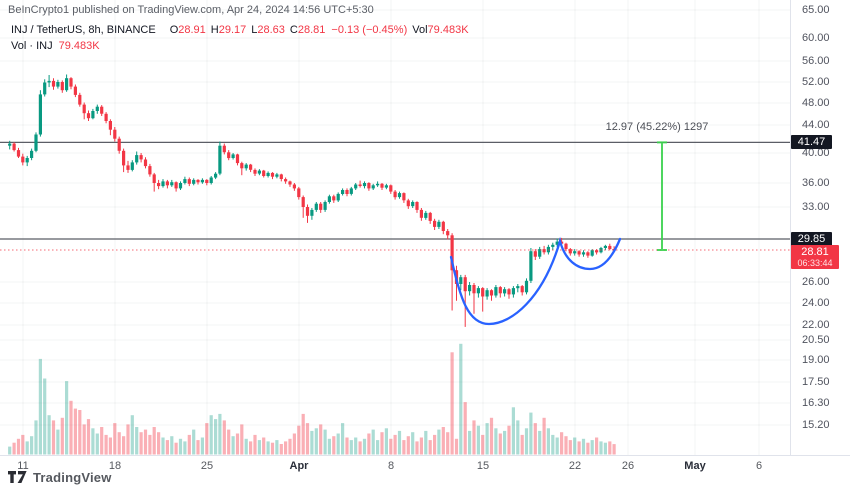 This screenshot has width=850, height=493. Describe the element at coordinates (240, 46) in the screenshot. I see `volume-legend-row: Vol · INJ 79.483K` at that location.